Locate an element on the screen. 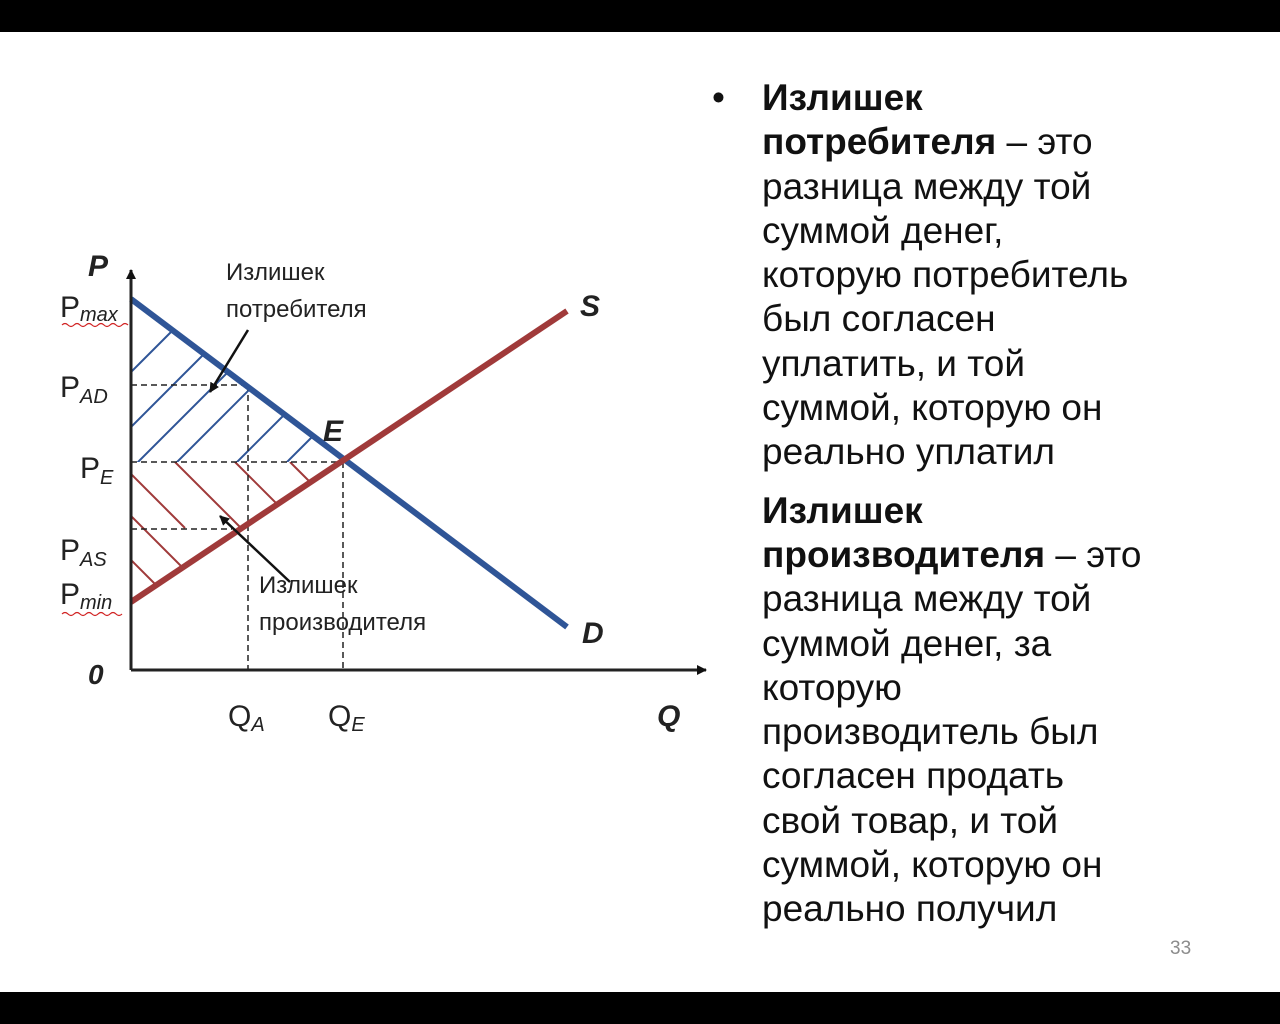 The image size is (1280, 1024). origin-label: 0 is located at coordinates (96, 674).